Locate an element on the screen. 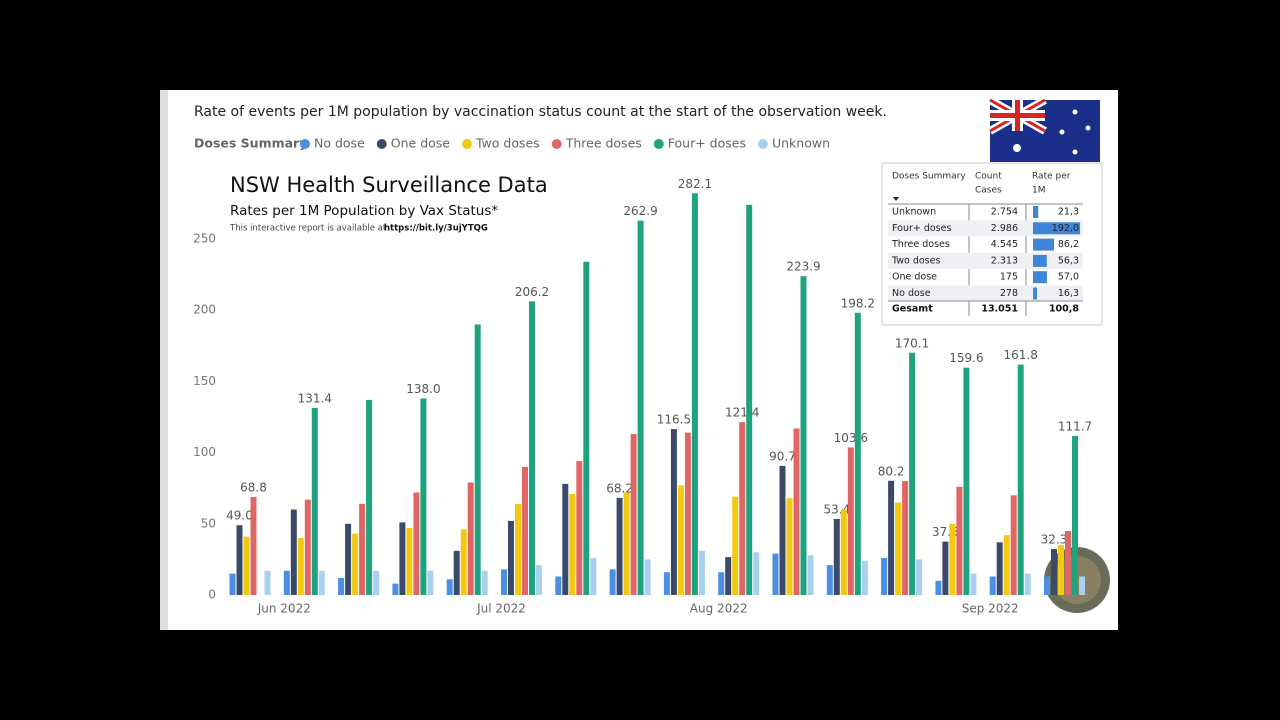  legend-label: Unknown is located at coordinates (801, 143).